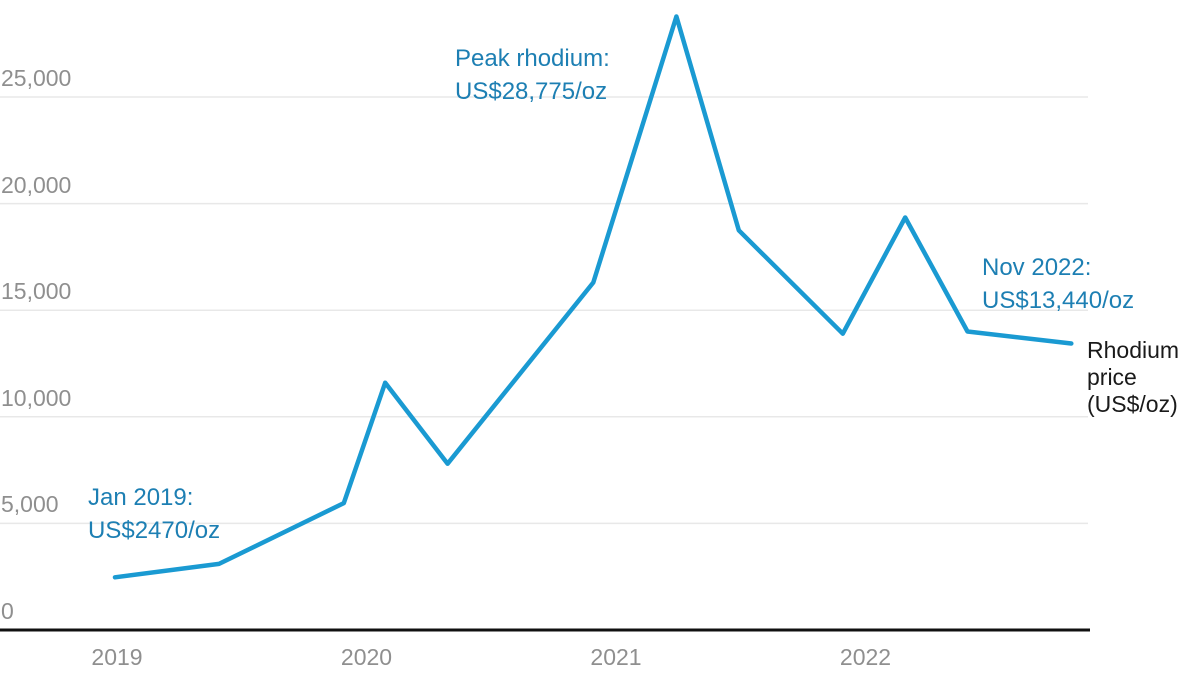  What do you see at coordinates (865, 657) in the screenshot?
I see `x-axis-label: 2022` at bounding box center [865, 657].